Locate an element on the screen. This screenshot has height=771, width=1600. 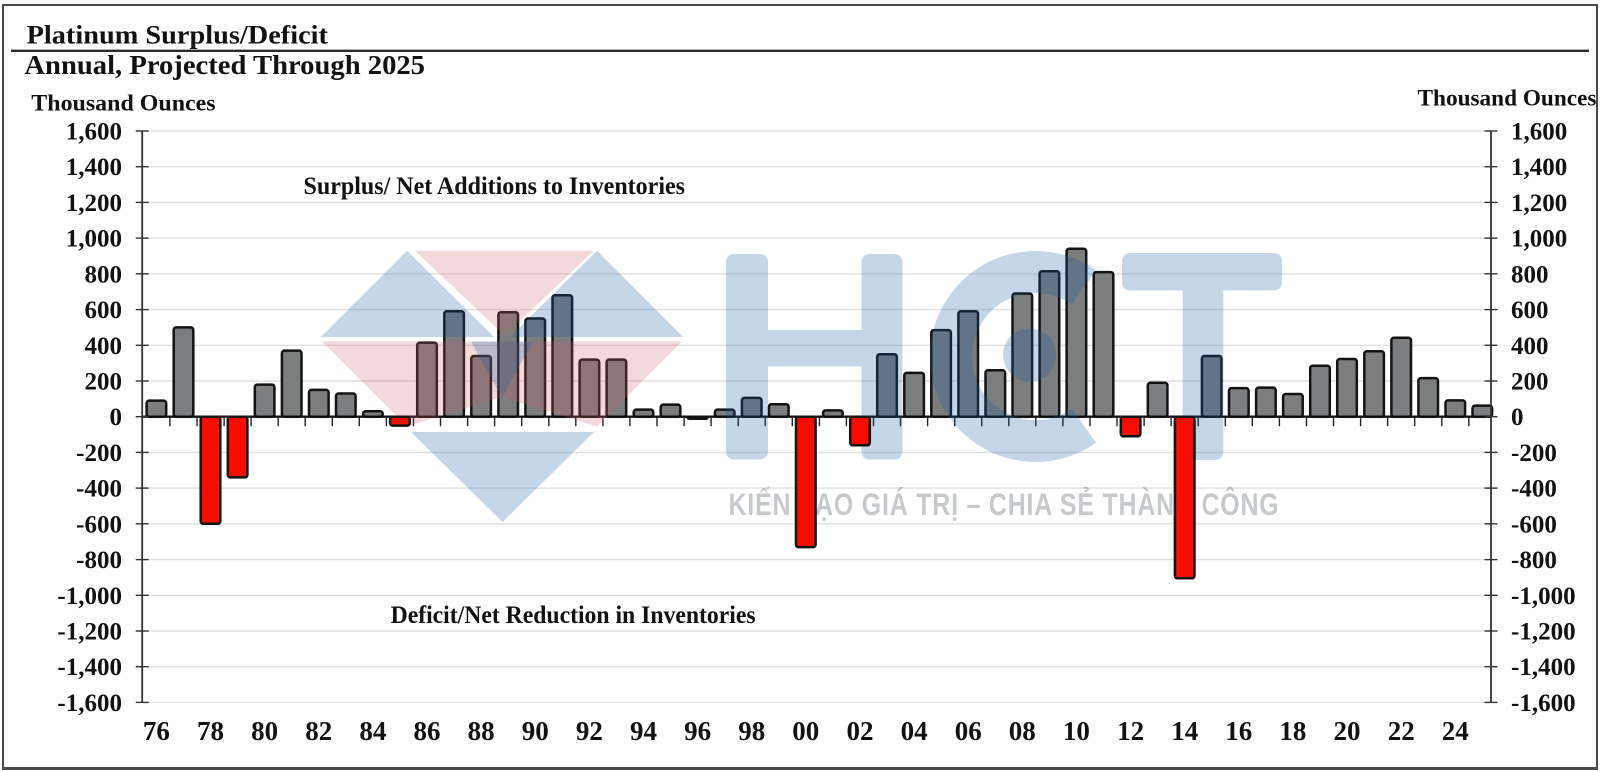
svg-text: 22 is located at coordinates (1401, 731).